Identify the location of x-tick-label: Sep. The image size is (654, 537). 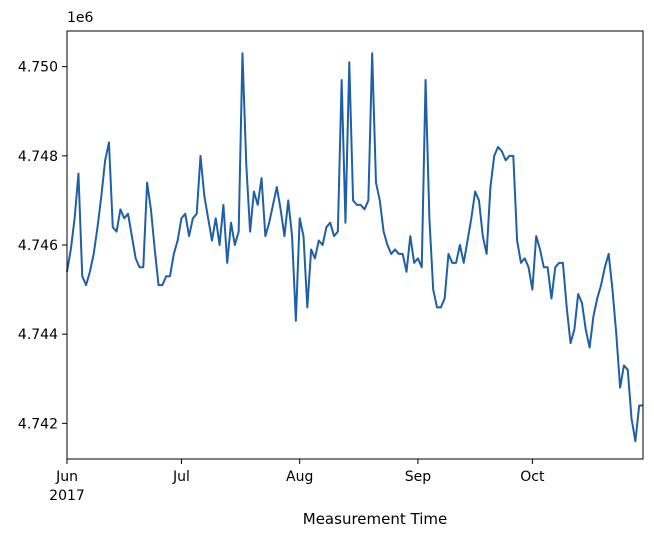
(418, 477).